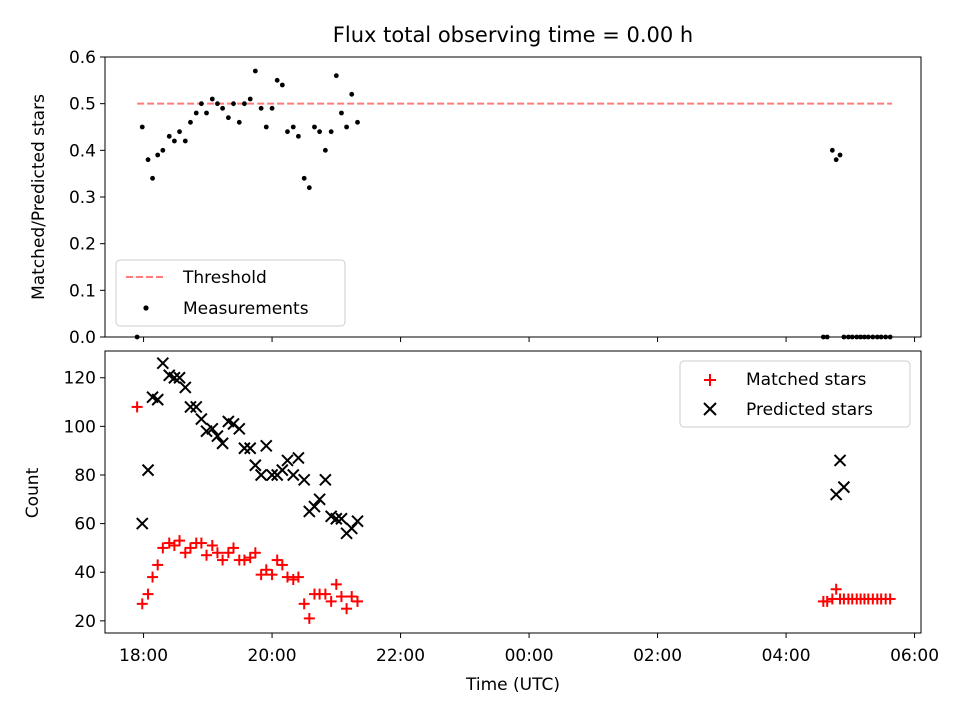 This screenshot has width=960, height=720. Describe the element at coordinates (657, 656) in the screenshot. I see `count-x-tick-label: 02:00` at that location.